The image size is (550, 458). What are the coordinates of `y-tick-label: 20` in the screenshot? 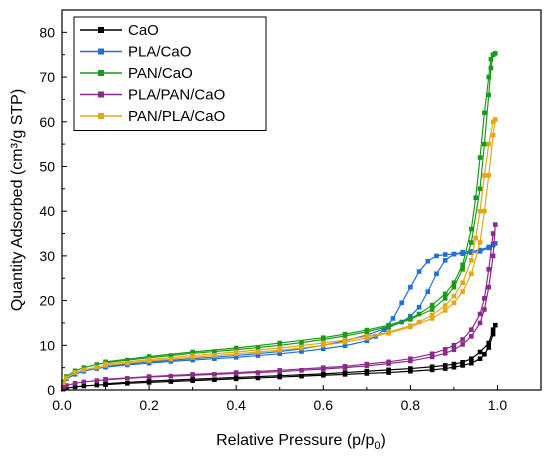 It's located at (47, 301).